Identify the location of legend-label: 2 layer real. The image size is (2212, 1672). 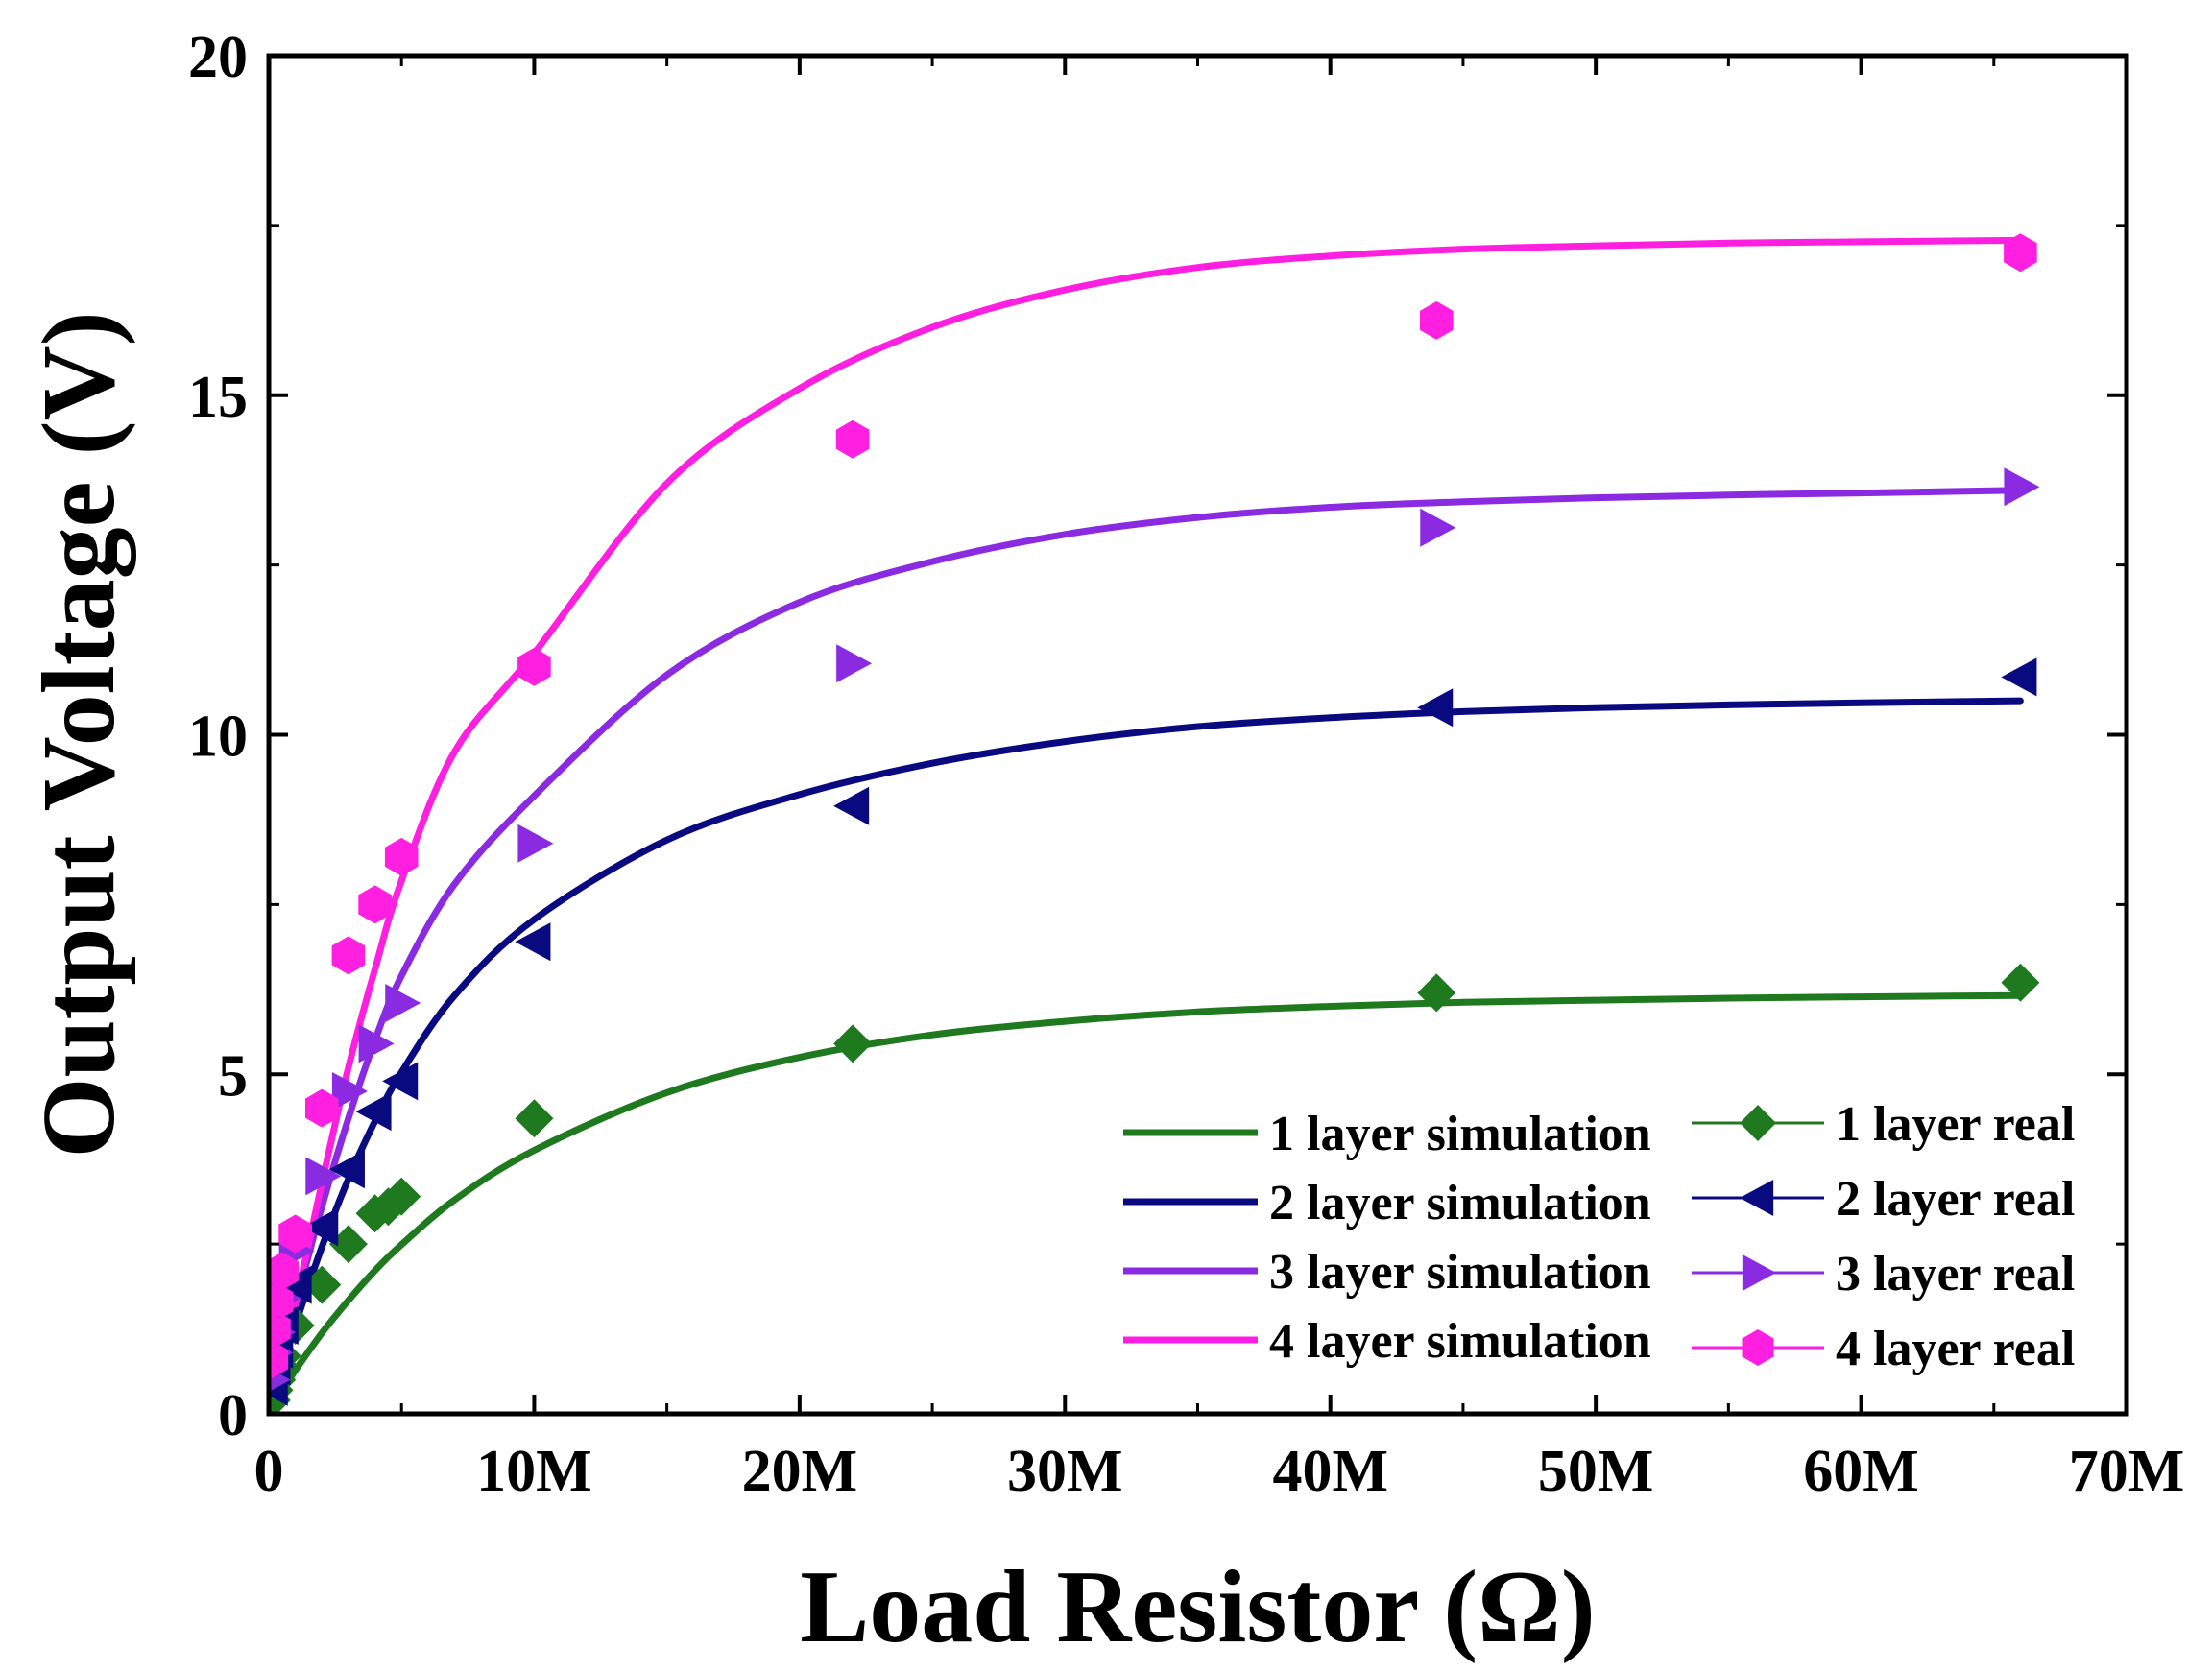
(1955, 1200).